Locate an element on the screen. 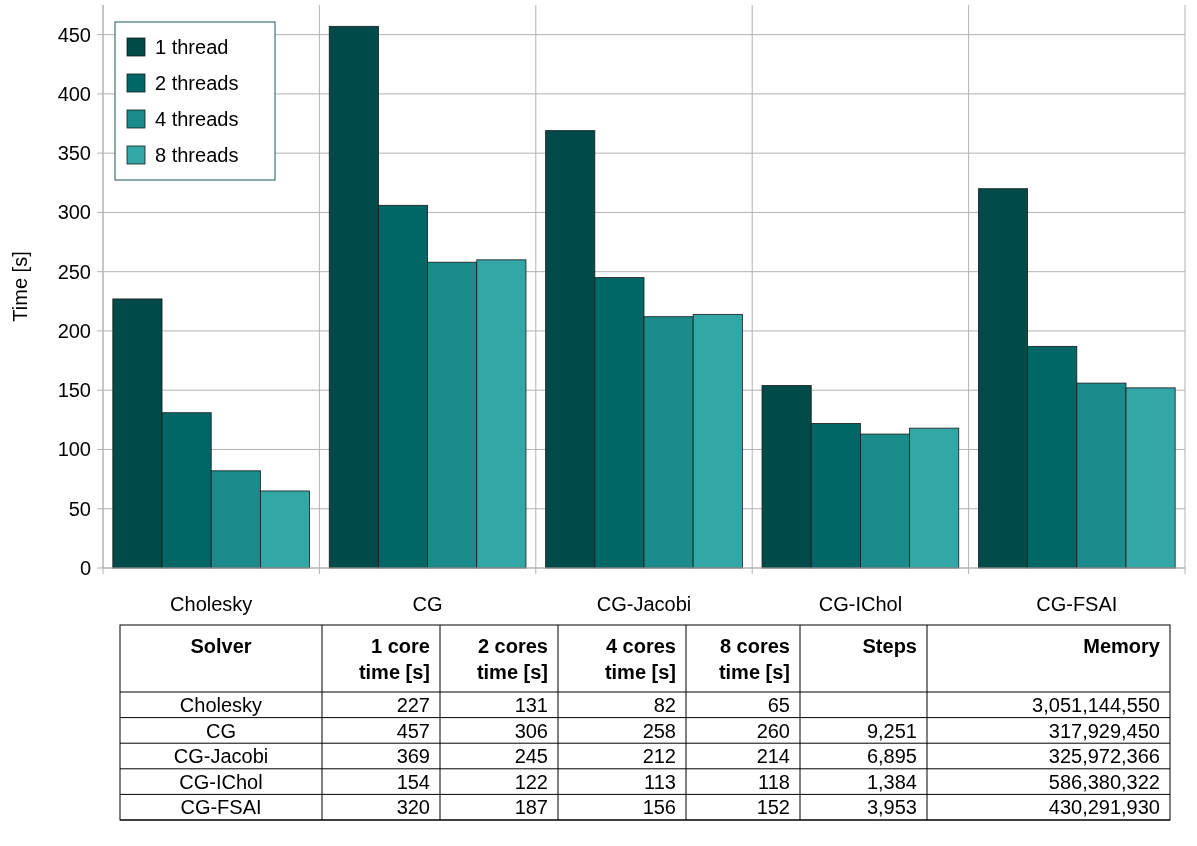  text: 8 cores time [s] is located at coordinates (754, 659).